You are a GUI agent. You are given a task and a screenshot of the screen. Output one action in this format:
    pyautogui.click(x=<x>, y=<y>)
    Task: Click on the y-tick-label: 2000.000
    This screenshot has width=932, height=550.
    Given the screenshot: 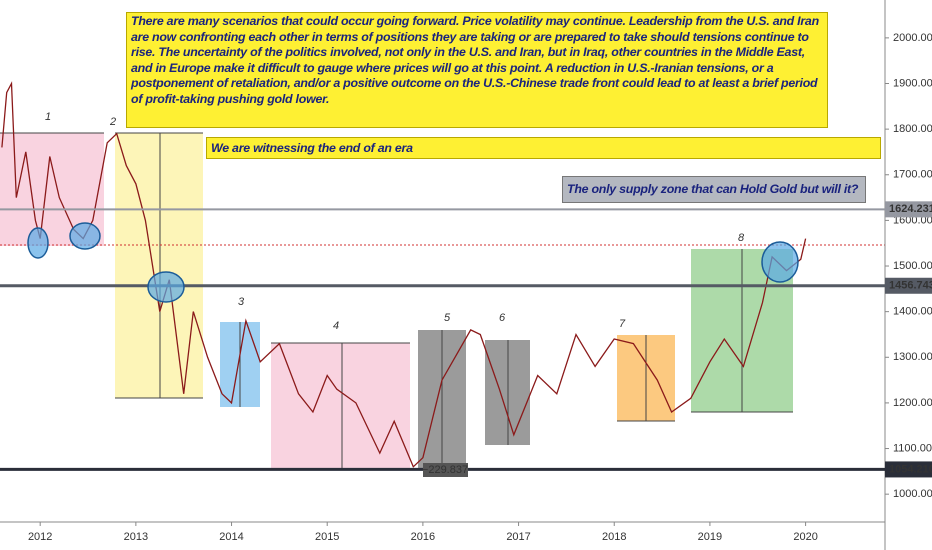 What is the action you would take?
    pyautogui.click(x=912, y=38)
    